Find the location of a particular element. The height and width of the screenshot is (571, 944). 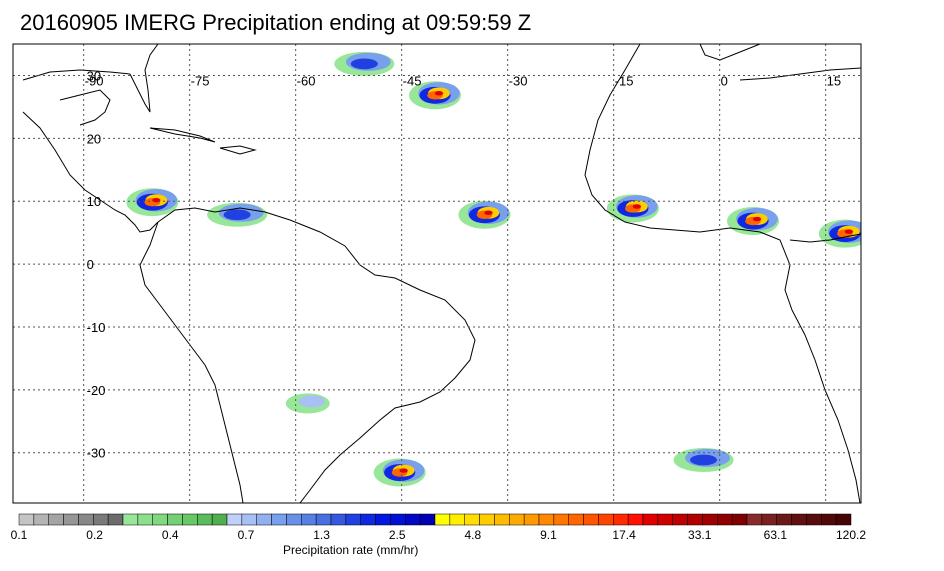

colorbar-tick-label: 120.2 is located at coordinates (851, 535).